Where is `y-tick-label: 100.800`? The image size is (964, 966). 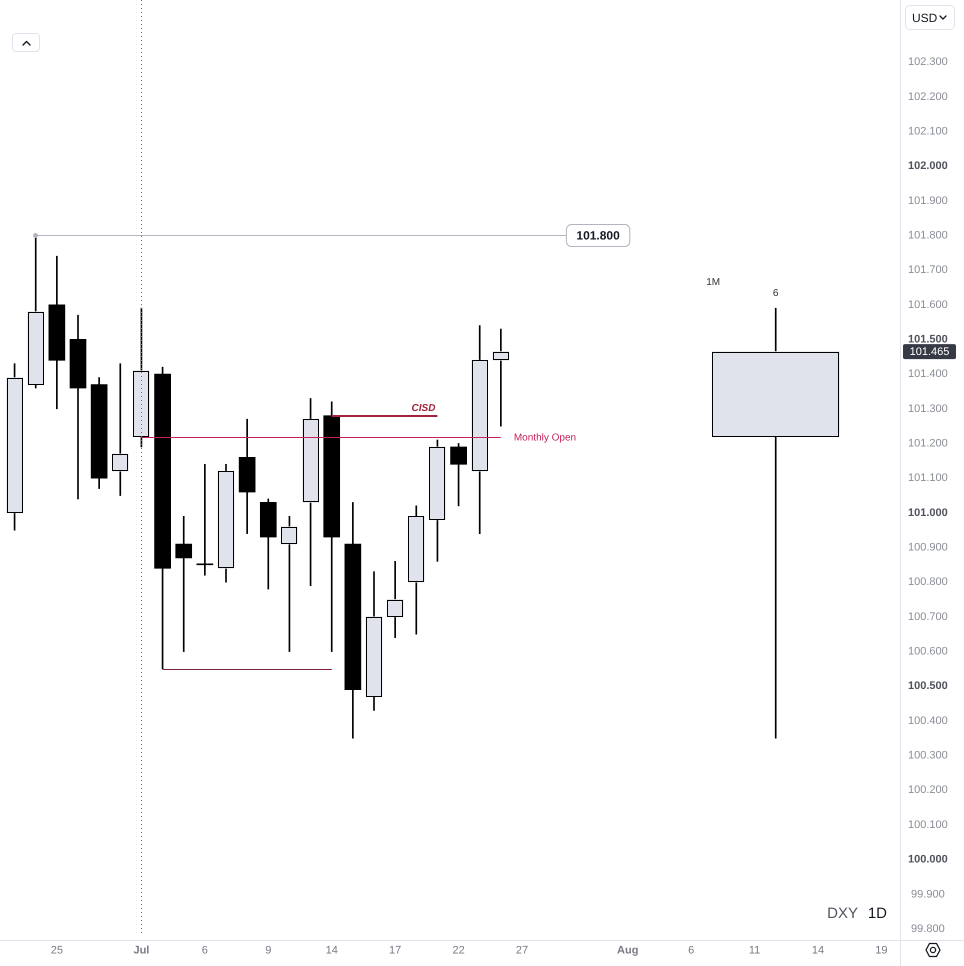
y-tick-label: 100.800 is located at coordinates (928, 582).